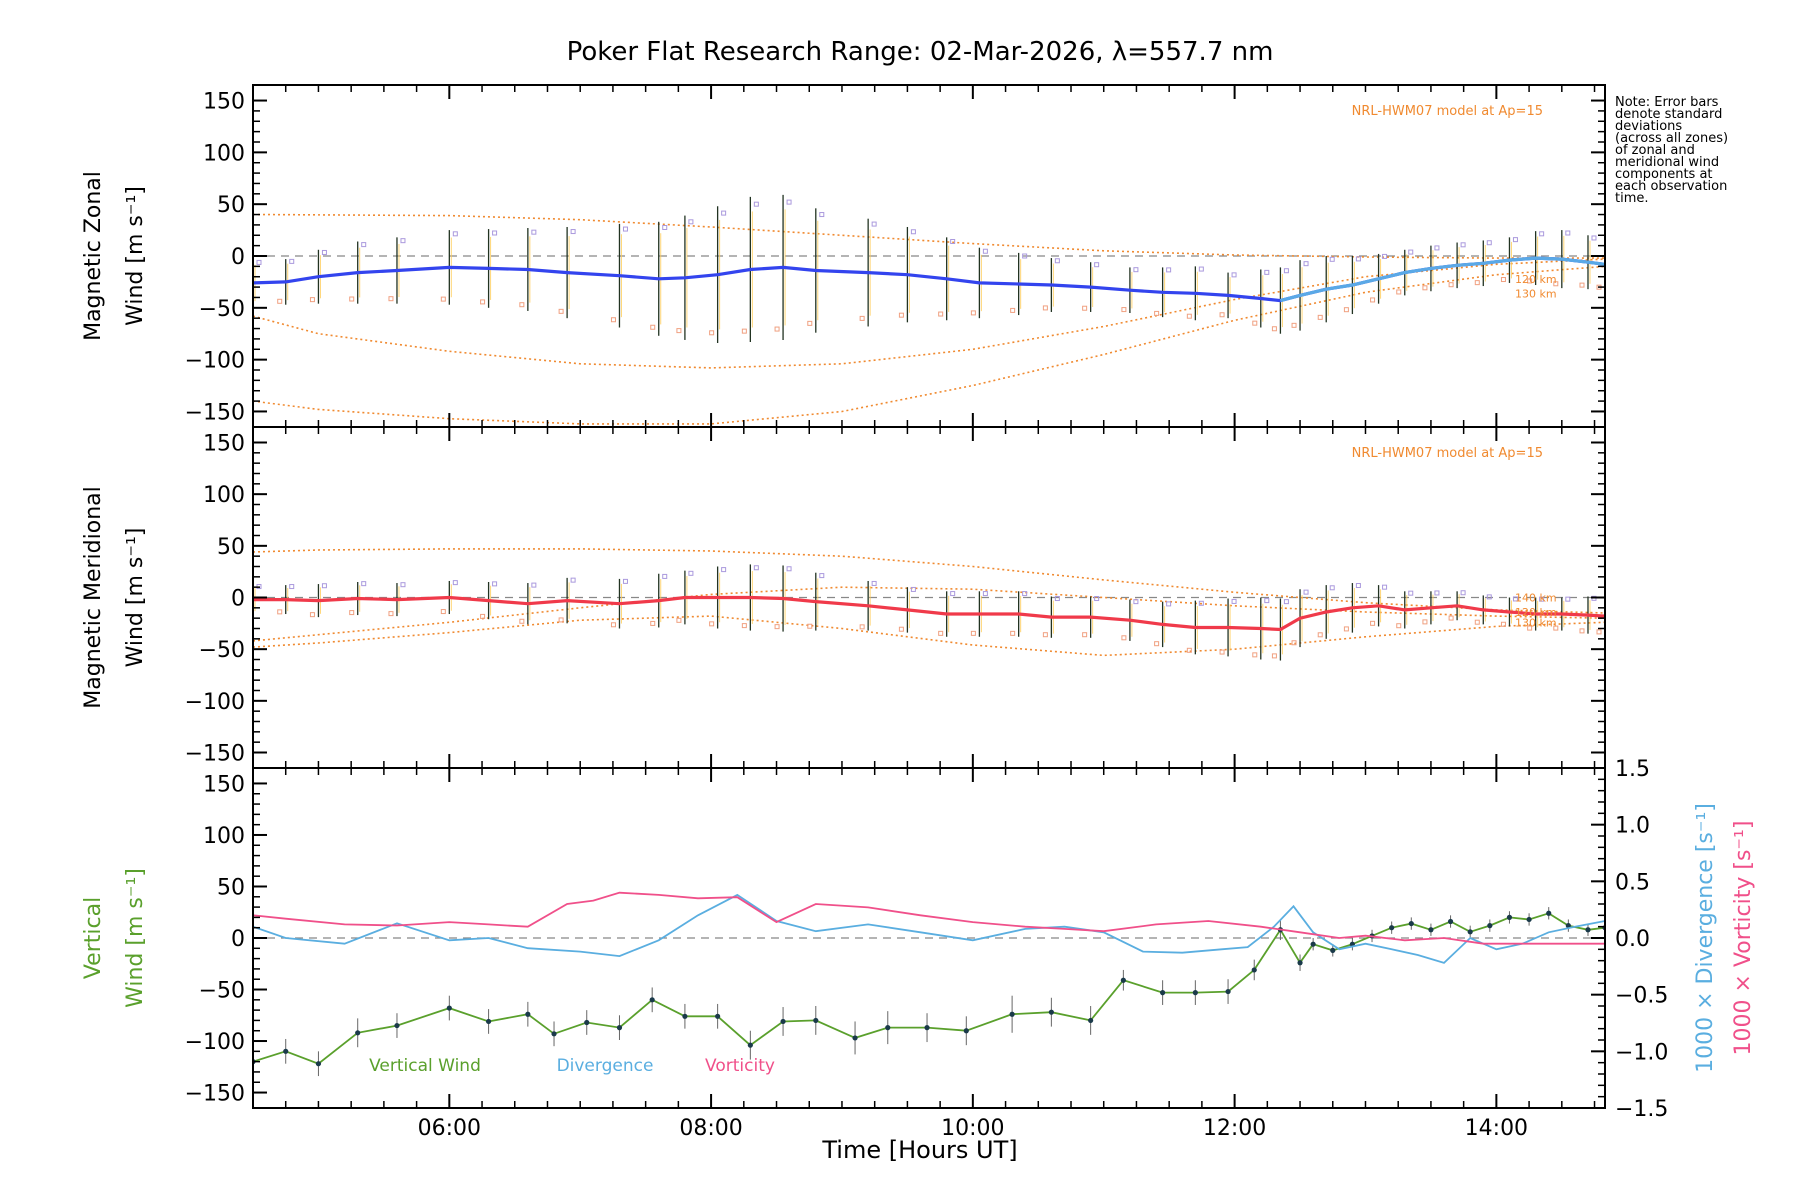 The height and width of the screenshot is (1200, 1800). Describe the element at coordinates (1669, 114) in the screenshot. I see `note-line: denote standard` at that location.